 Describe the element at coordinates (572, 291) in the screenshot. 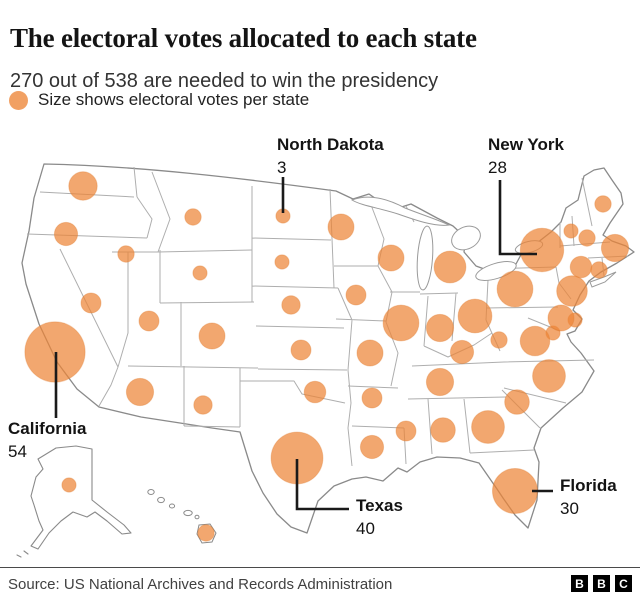

I see `state-circle-nj: New Jersey: 14` at that location.